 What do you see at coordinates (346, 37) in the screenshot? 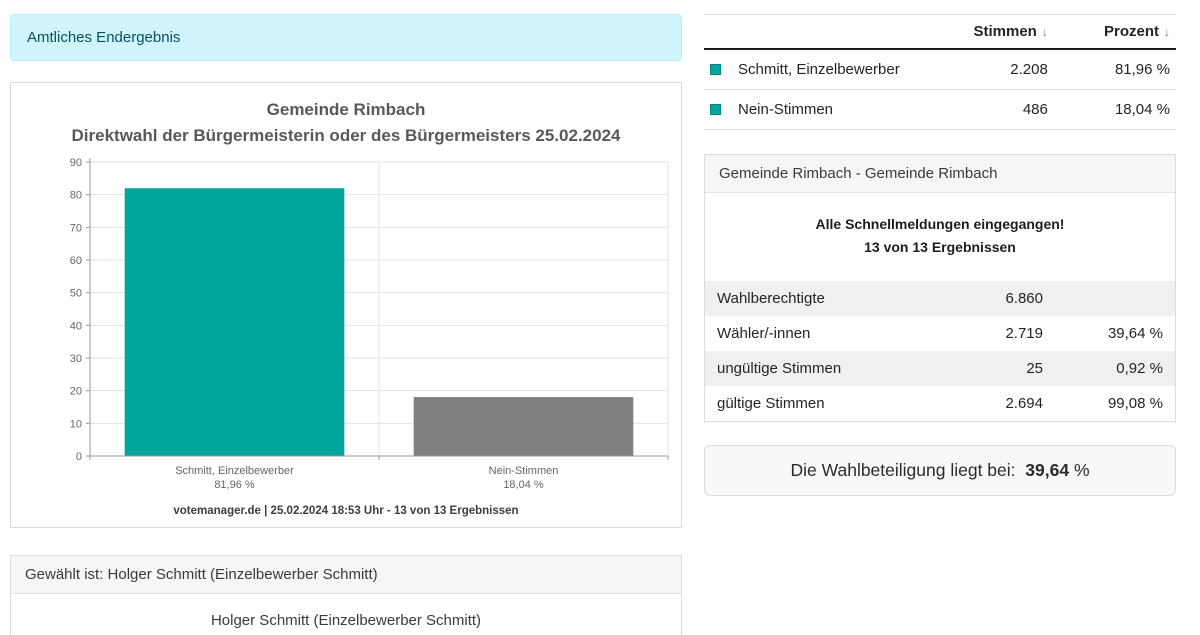
I see `official-result-banner: Amtliches Endergebnis` at bounding box center [346, 37].